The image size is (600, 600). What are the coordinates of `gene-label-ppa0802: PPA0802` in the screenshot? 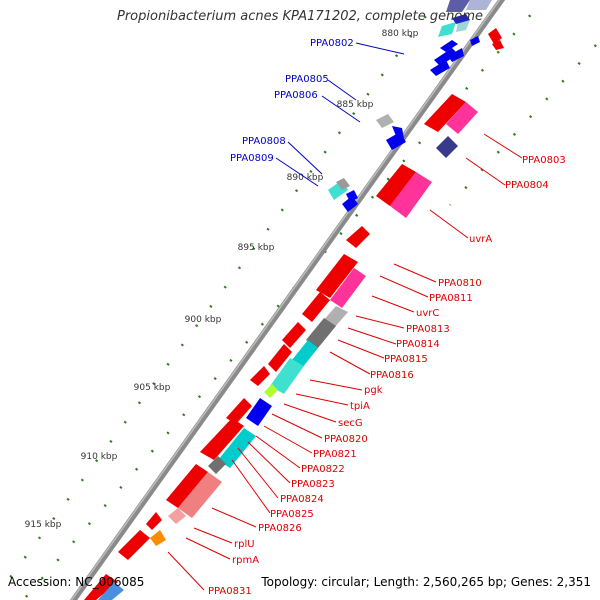 It's located at (332, 43).